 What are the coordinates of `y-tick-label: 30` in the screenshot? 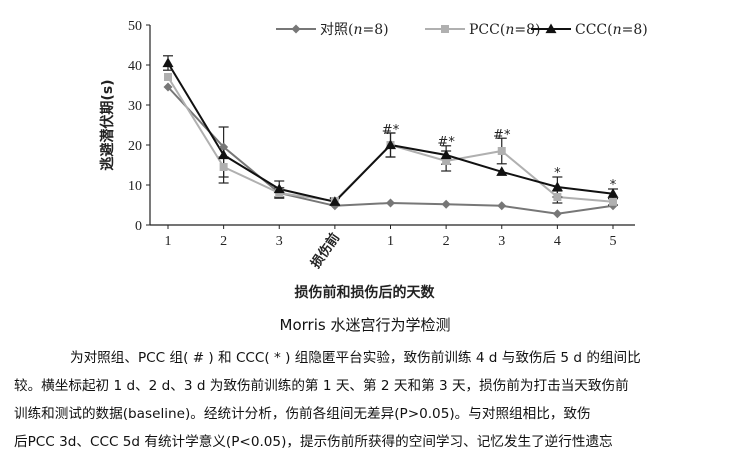 It's located at (135, 106).